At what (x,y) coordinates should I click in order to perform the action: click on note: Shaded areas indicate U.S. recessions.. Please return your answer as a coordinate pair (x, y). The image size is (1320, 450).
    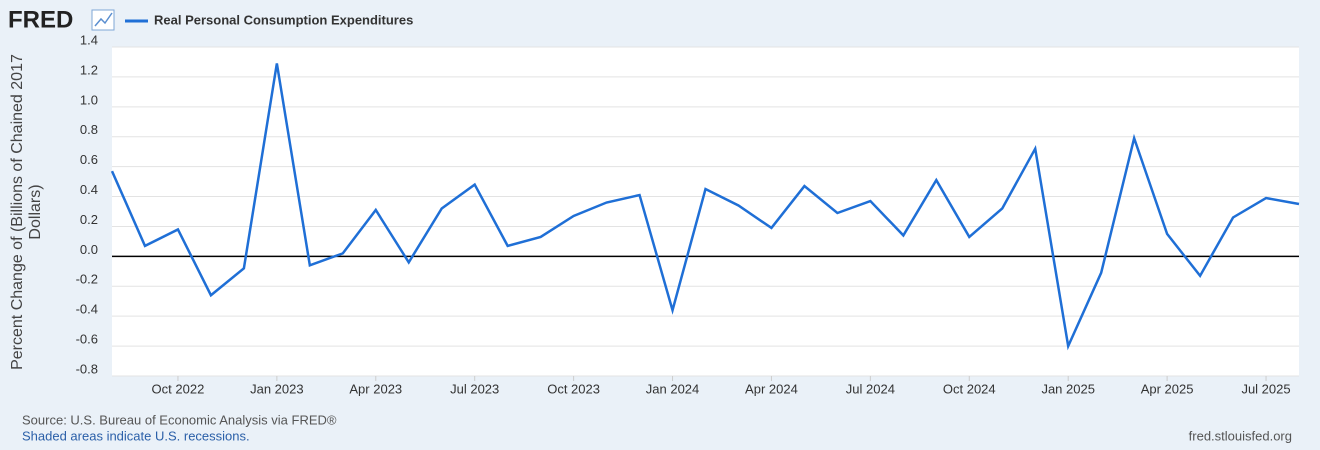
    Looking at the image, I should click on (136, 435).